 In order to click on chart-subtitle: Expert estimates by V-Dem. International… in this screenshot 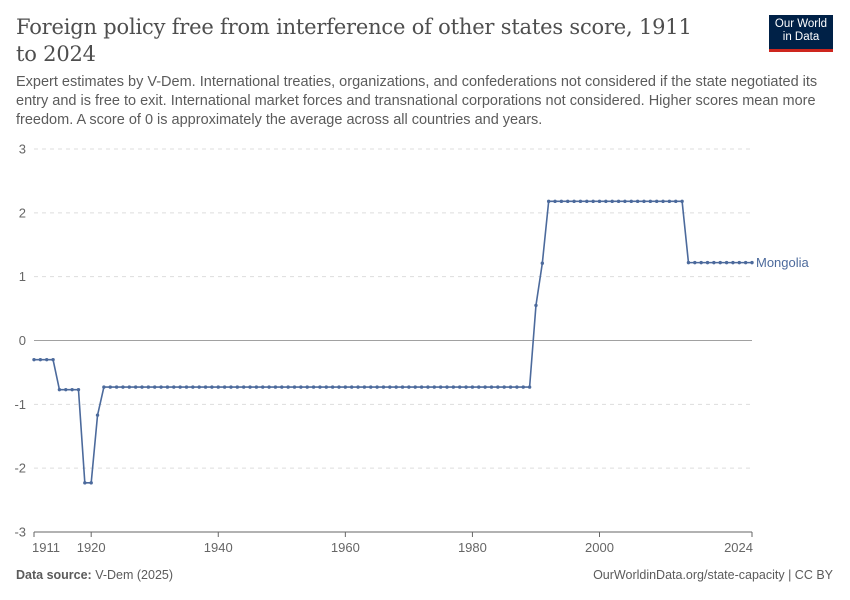, I will do `click(417, 101)`.